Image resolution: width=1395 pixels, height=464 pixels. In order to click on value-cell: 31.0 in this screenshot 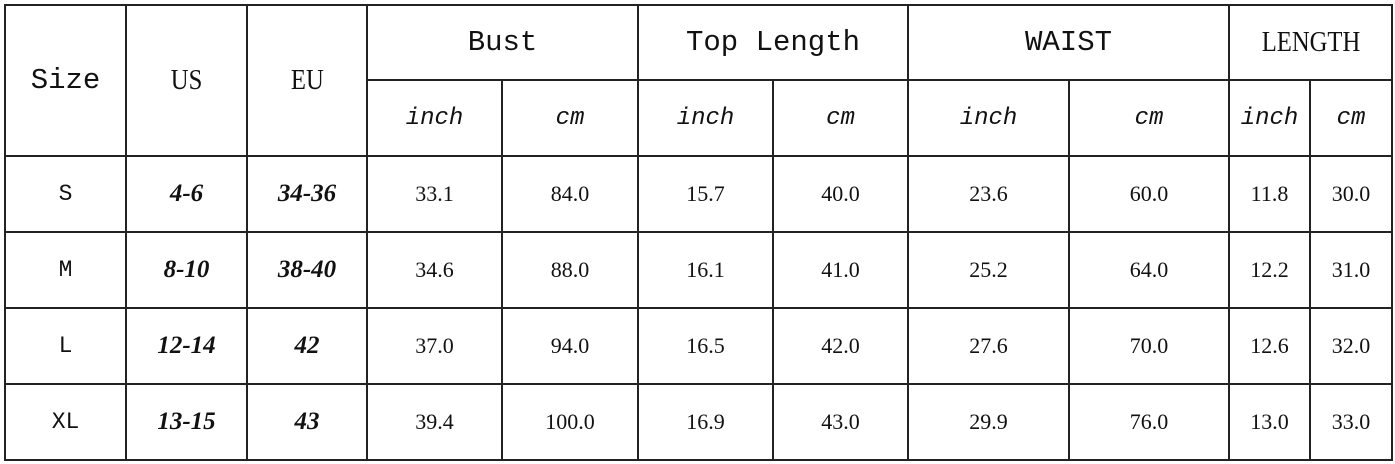, I will do `click(1351, 270)`.